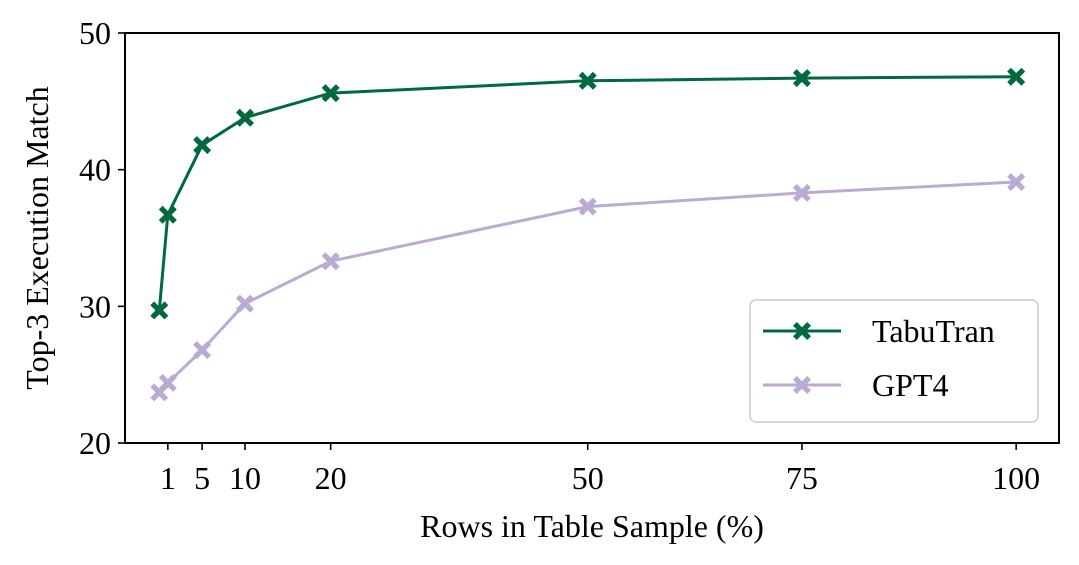 The image size is (1079, 565). I want to click on x-tick-label: 5, so click(202, 478).